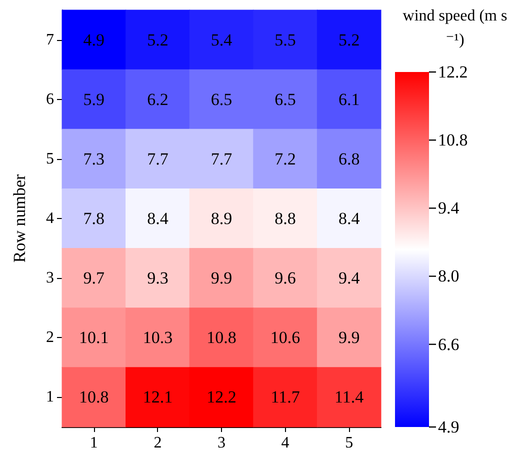 The image size is (521, 459). What do you see at coordinates (50, 99) in the screenshot?
I see `y-tick-label: 6` at bounding box center [50, 99].